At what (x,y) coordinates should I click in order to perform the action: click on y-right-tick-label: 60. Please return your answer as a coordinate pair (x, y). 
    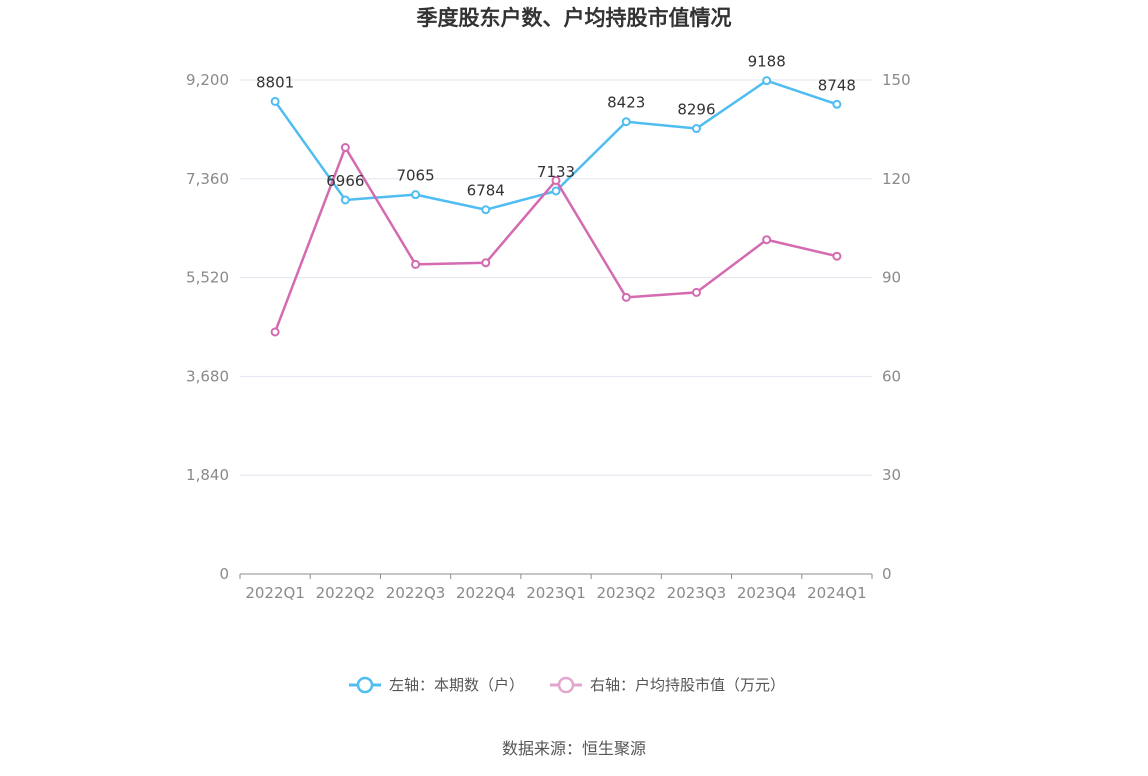
    Looking at the image, I should click on (891, 376).